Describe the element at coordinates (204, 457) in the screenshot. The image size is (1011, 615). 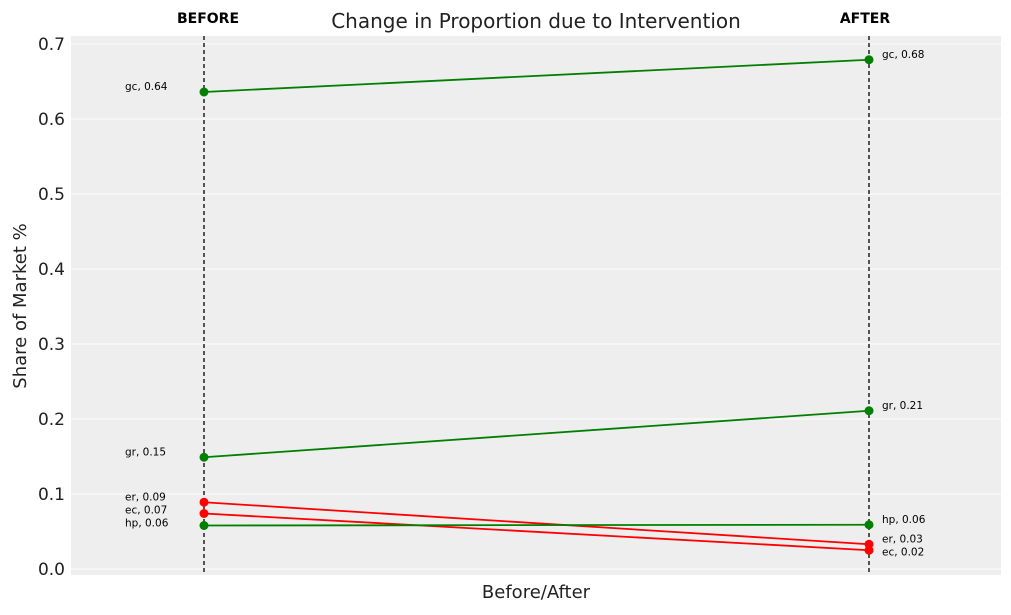
I see `point-before-gr` at that location.